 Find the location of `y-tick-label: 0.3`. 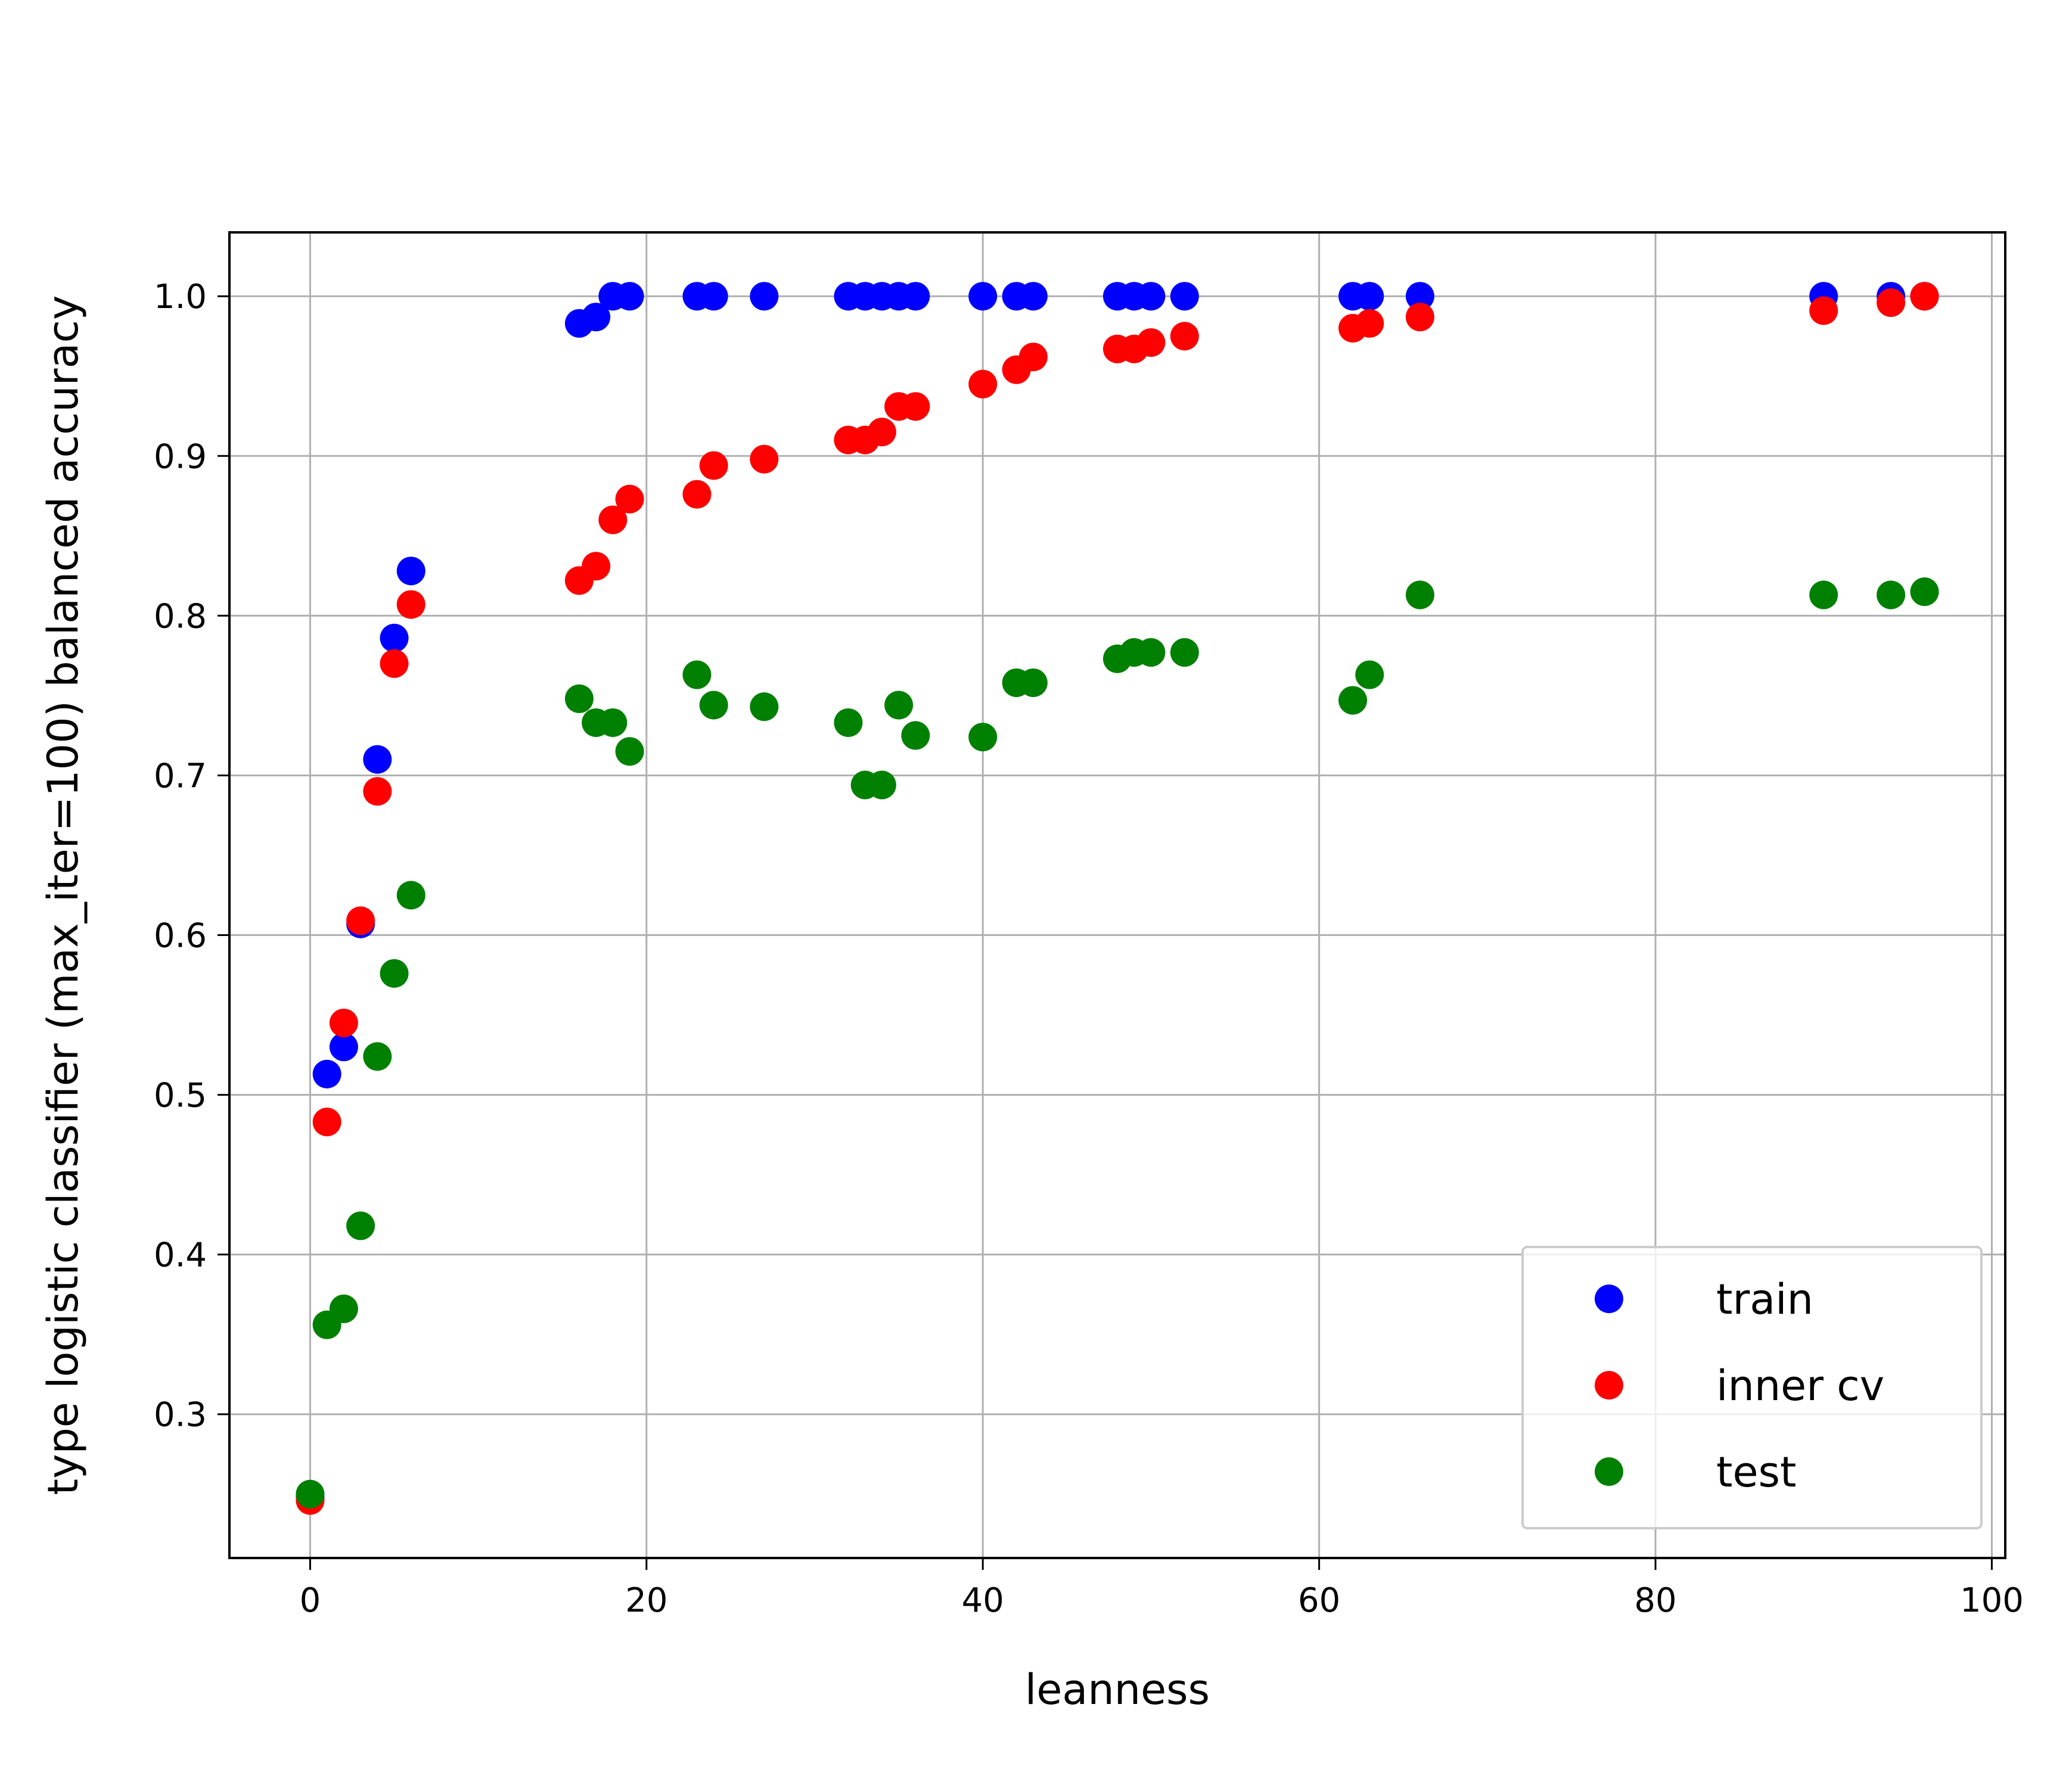

y-tick-label: 0.3 is located at coordinates (180, 1416).